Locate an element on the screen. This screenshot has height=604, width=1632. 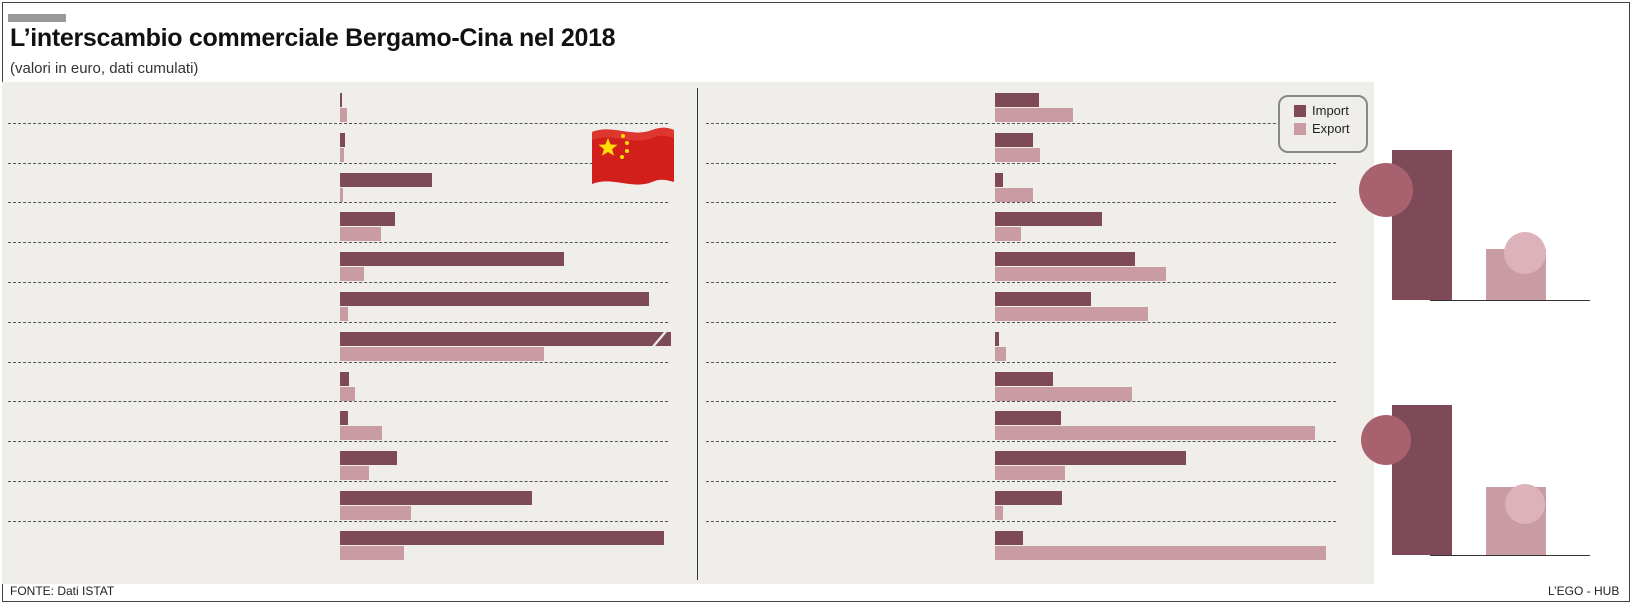
legend-import-swatch is located at coordinates (1300, 111).